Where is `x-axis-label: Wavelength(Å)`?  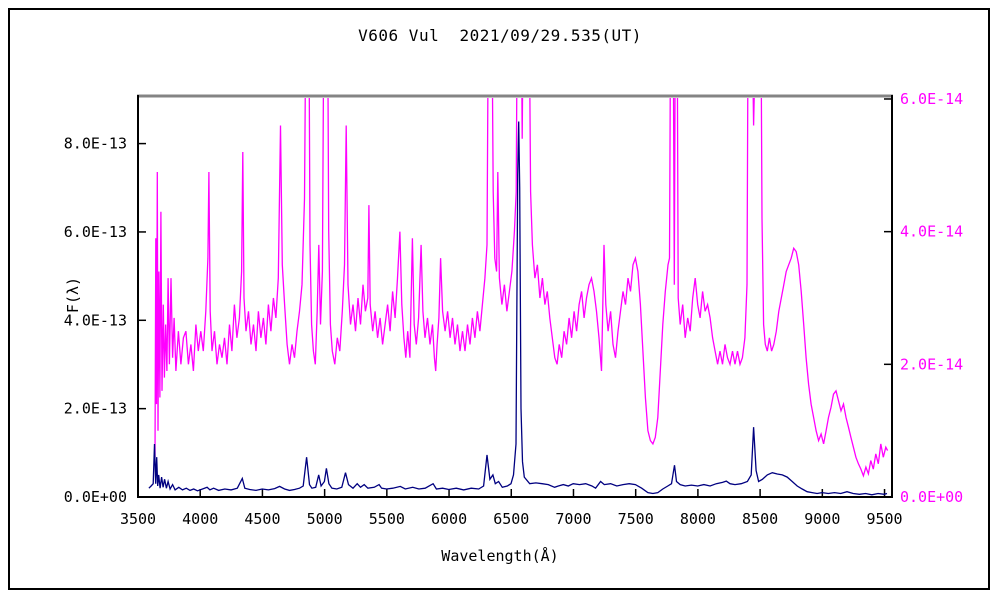
x-axis-label: Wavelength(Å) is located at coordinates (499, 555).